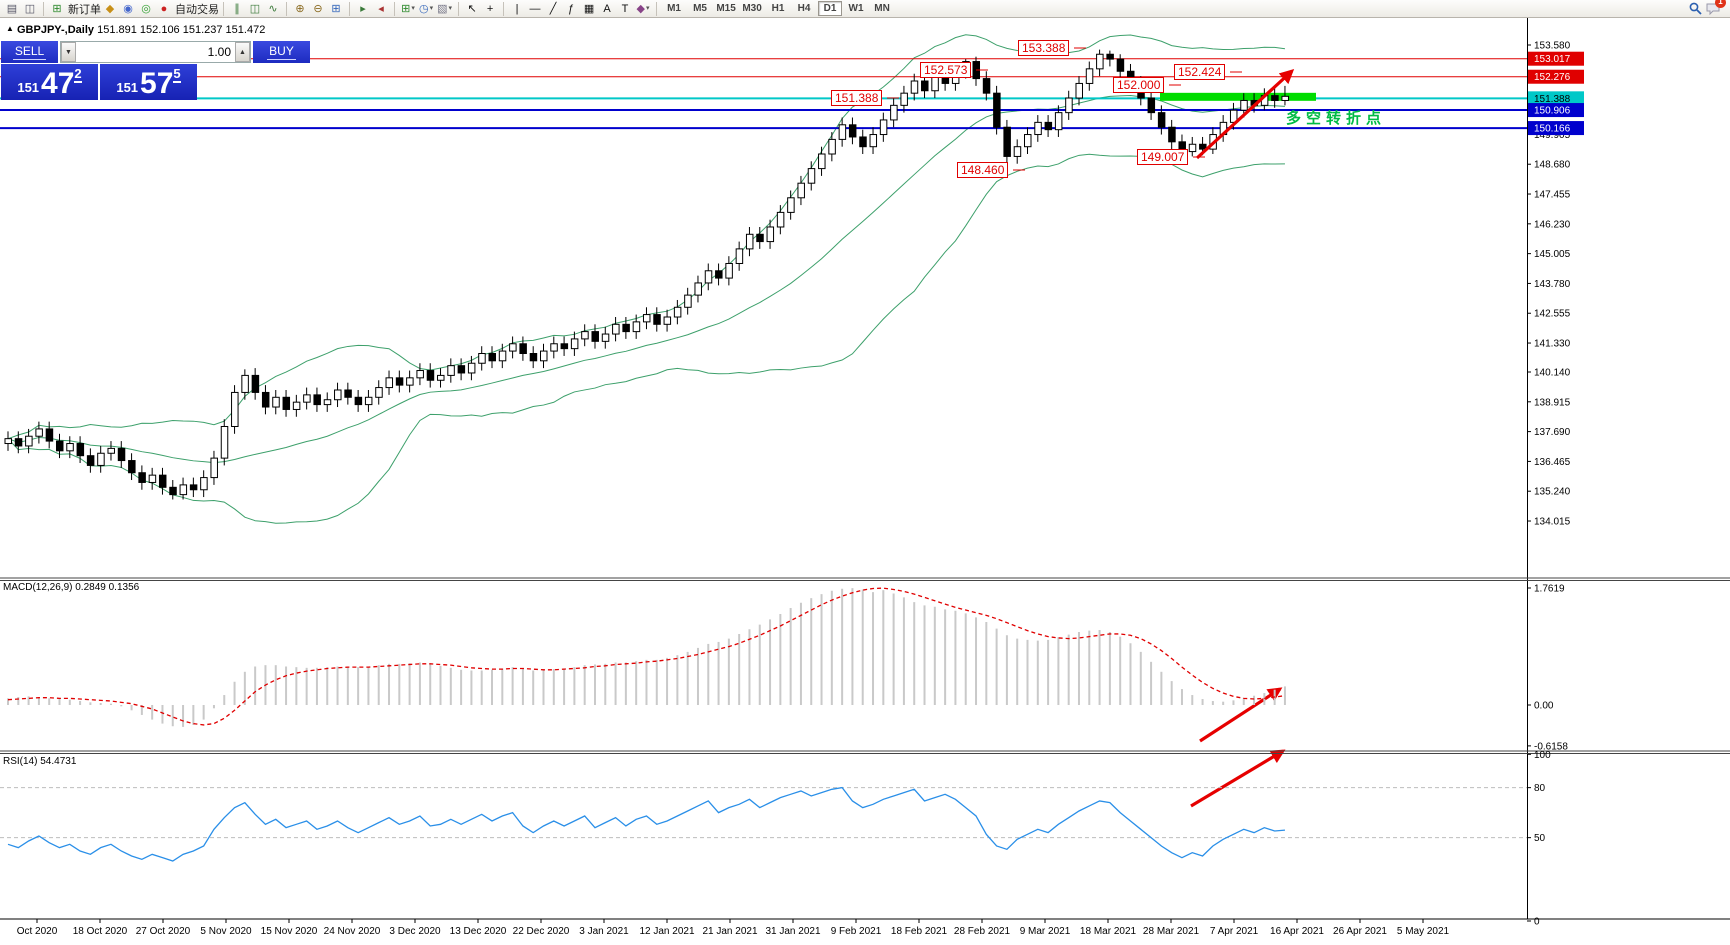 The height and width of the screenshot is (945, 1730). What do you see at coordinates (289, 931) in the screenshot?
I see `date-tick: 15 Nov 2020` at bounding box center [289, 931].